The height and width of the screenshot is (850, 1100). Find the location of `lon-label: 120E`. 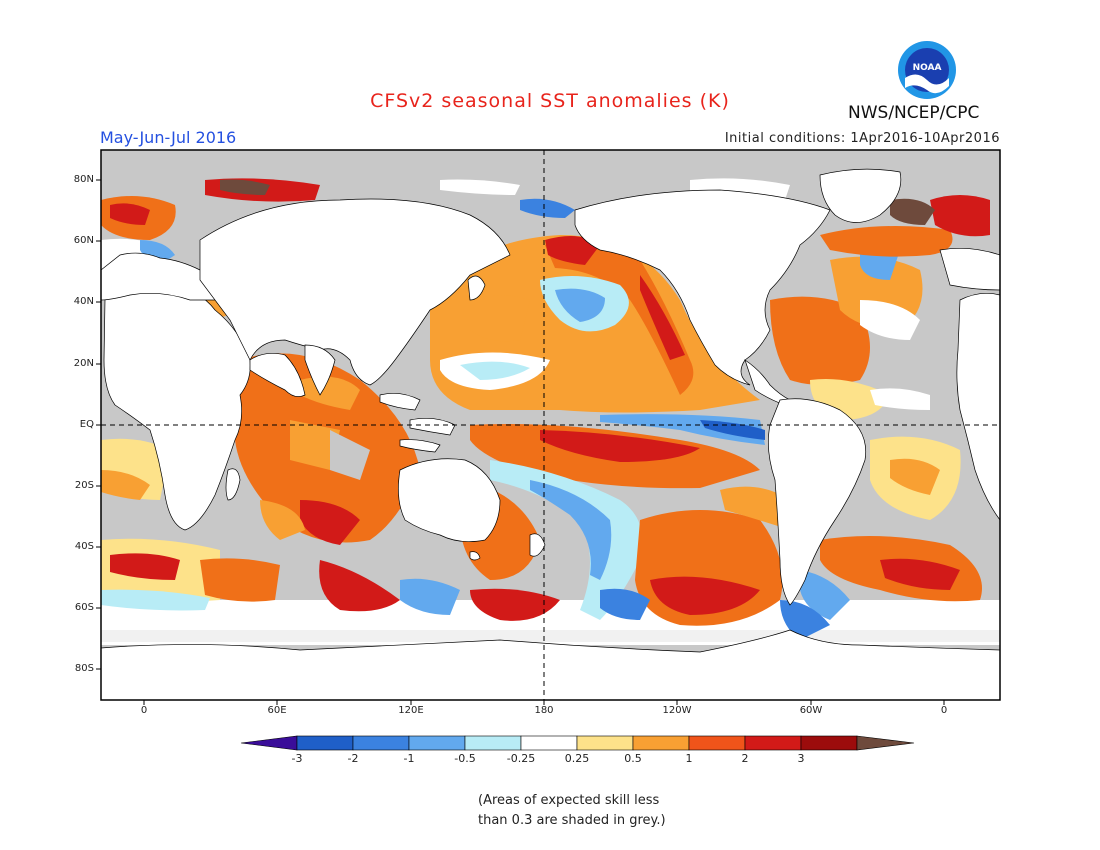

lon-label: 120E is located at coordinates (411, 710).